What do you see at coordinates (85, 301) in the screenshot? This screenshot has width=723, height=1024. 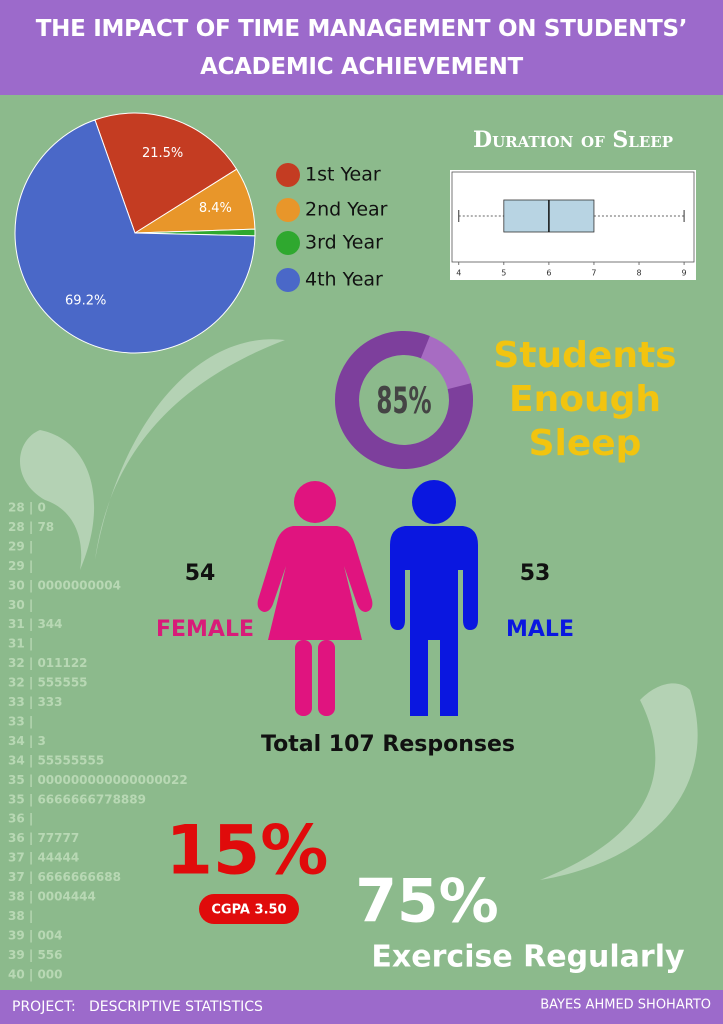 I see `pie-label: 69.2%` at bounding box center [85, 301].